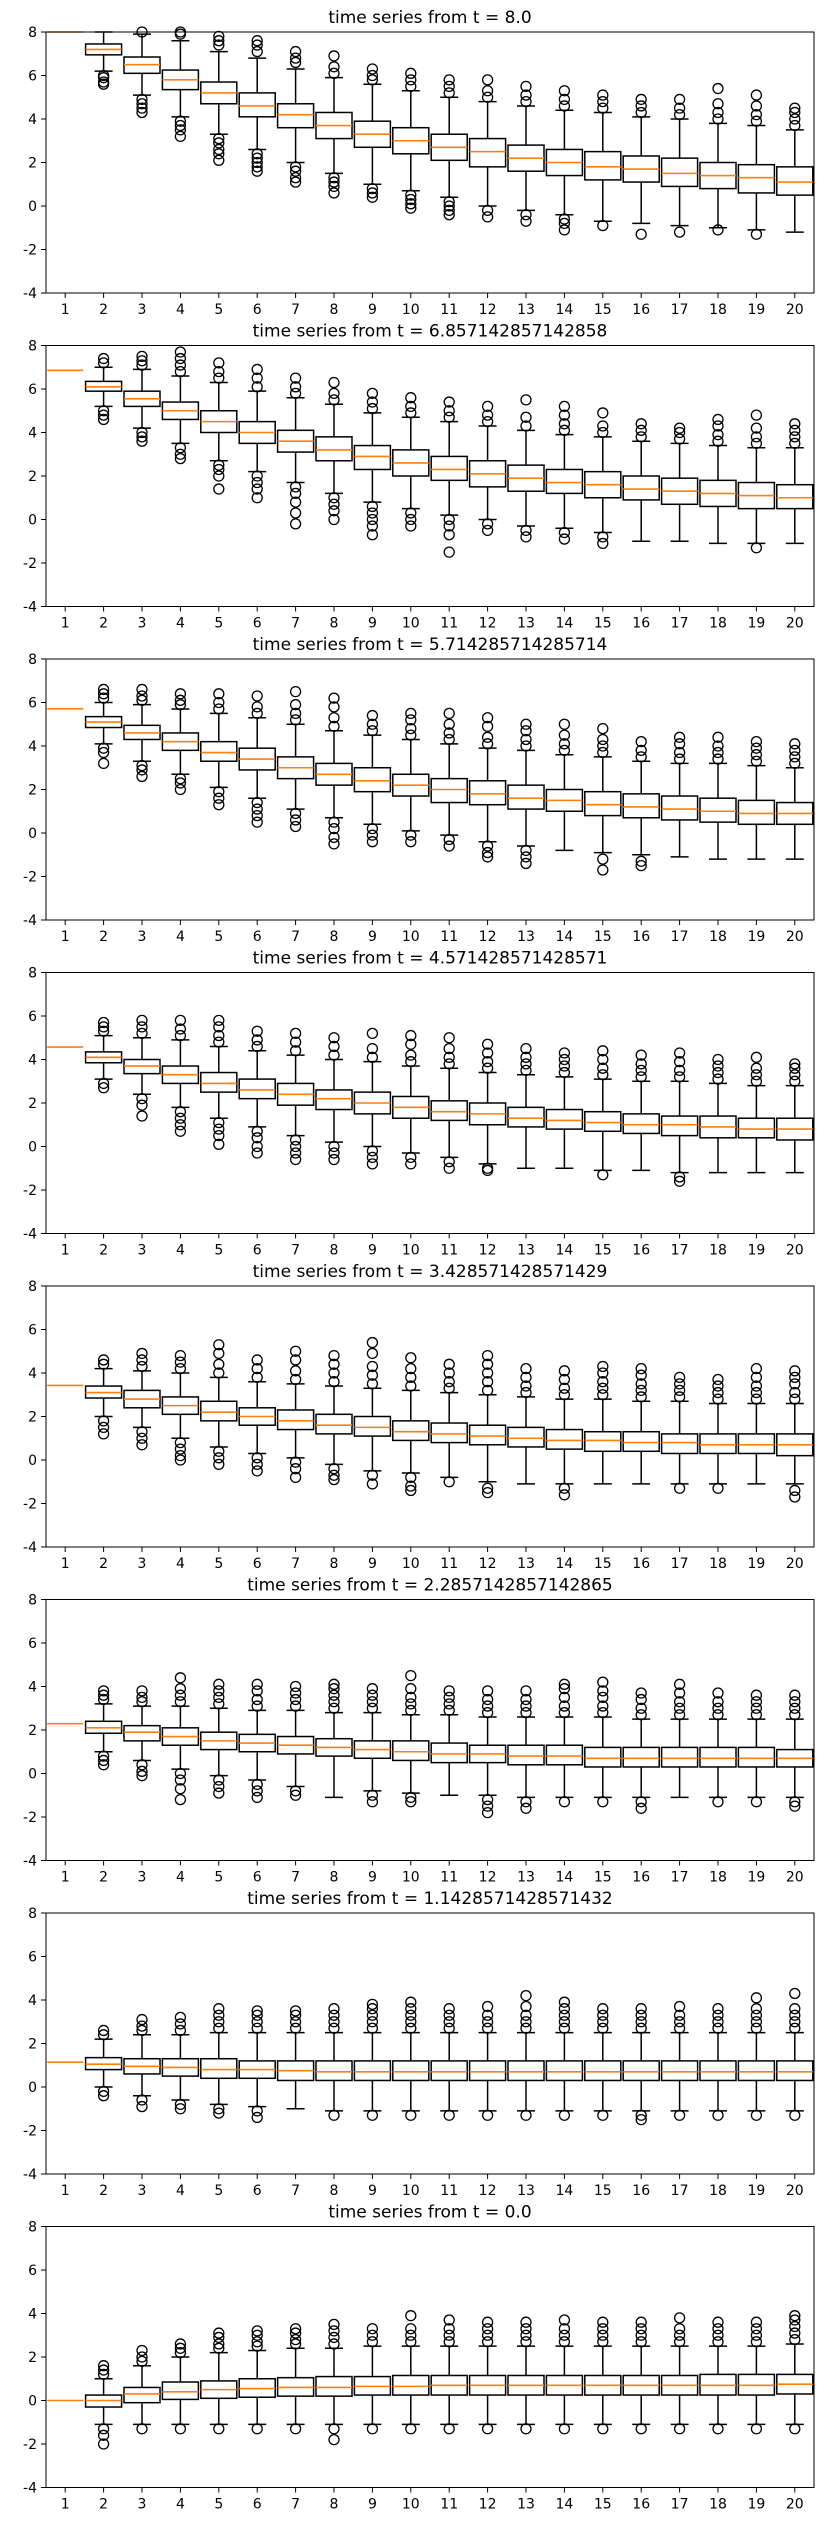  I want to click on x-tick-label: 16, so click(641, 1564).